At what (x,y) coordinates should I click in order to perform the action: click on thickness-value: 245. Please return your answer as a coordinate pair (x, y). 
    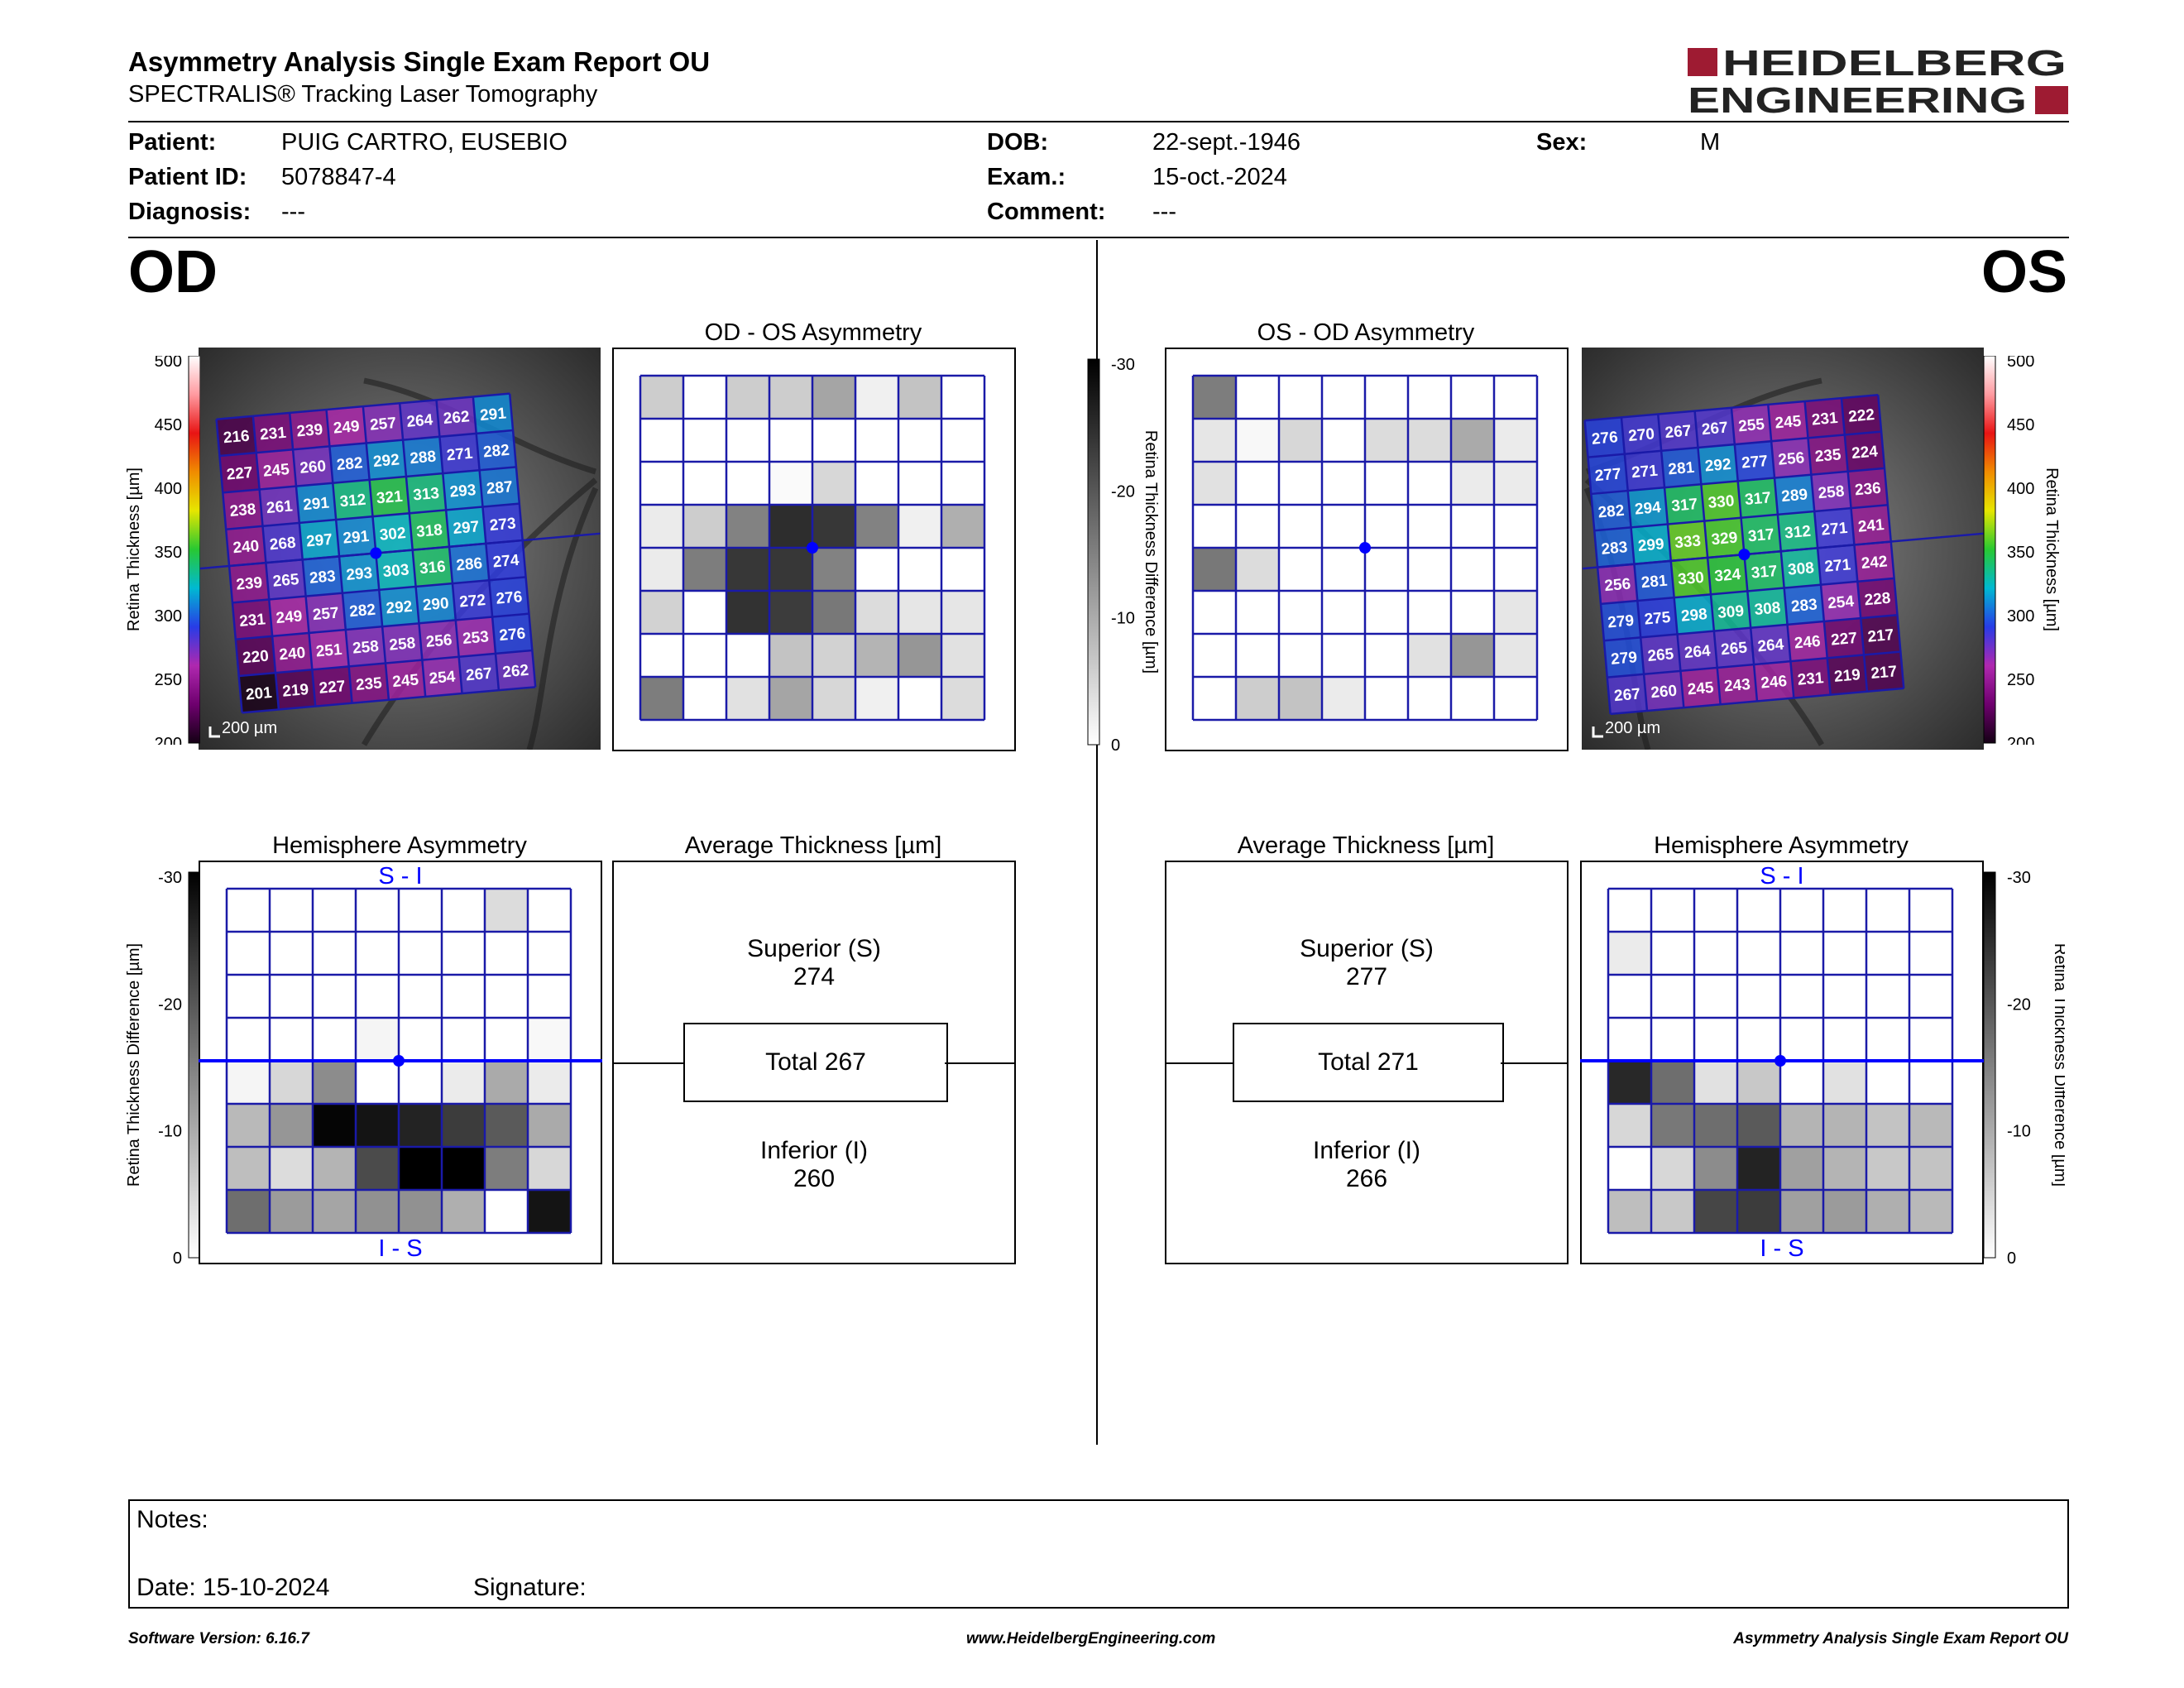
    Looking at the image, I should click on (276, 471).